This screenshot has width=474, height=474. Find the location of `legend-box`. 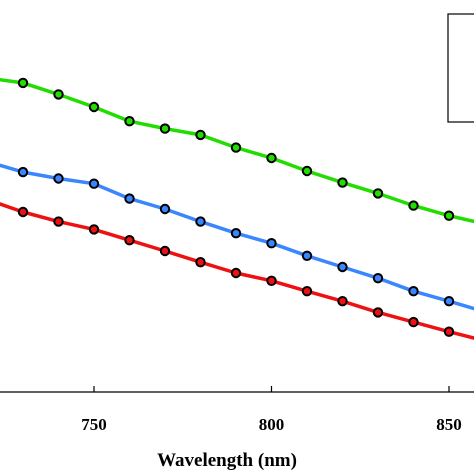

legend-box is located at coordinates (460, 68).